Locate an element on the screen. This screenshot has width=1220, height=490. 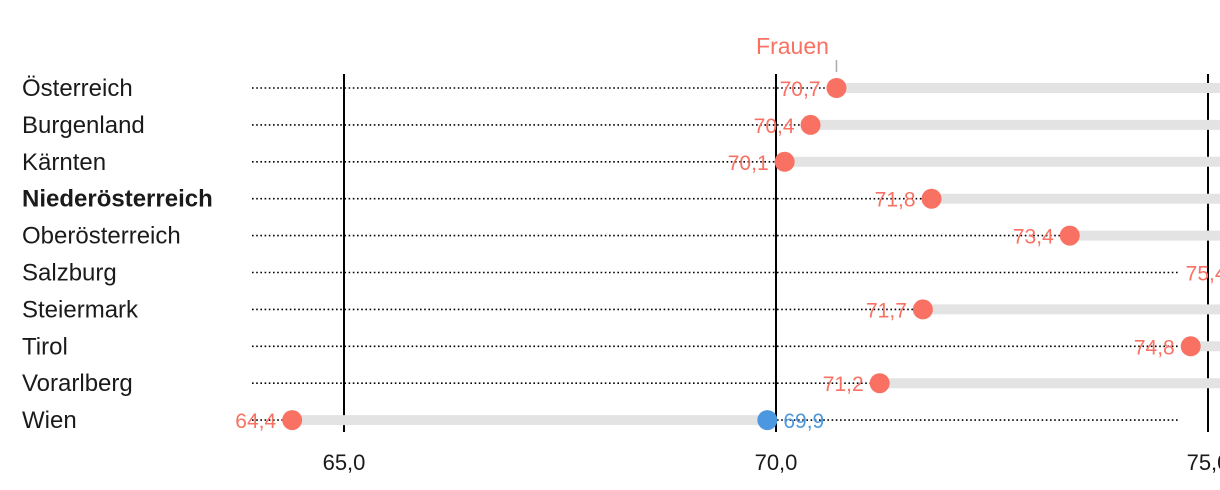
frauen-value-label: 71,7 is located at coordinates (886, 310).